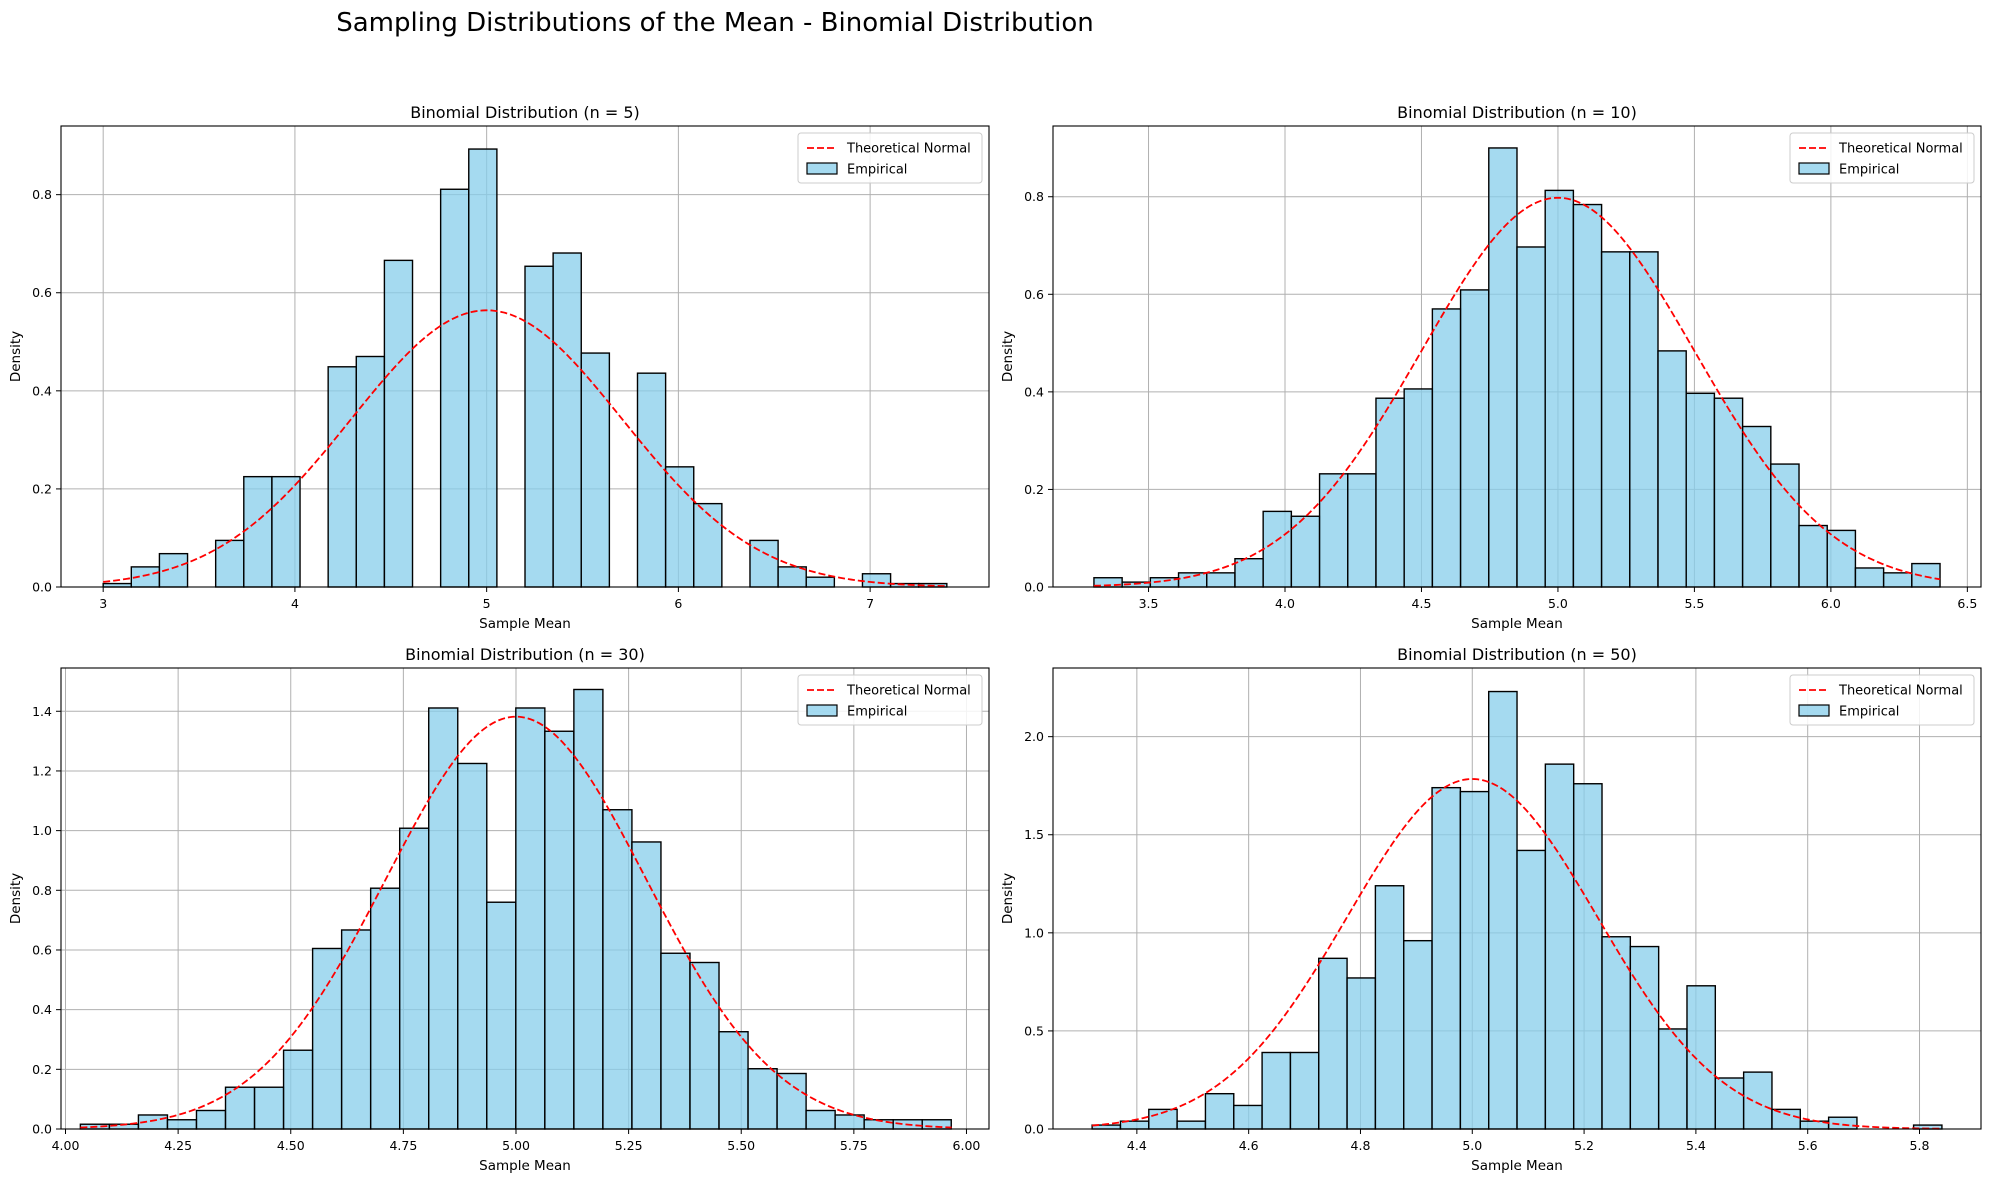 The width and height of the screenshot is (1990, 1181). I want to click on p4-xtick-label-7: 5.8, so click(1920, 1145).